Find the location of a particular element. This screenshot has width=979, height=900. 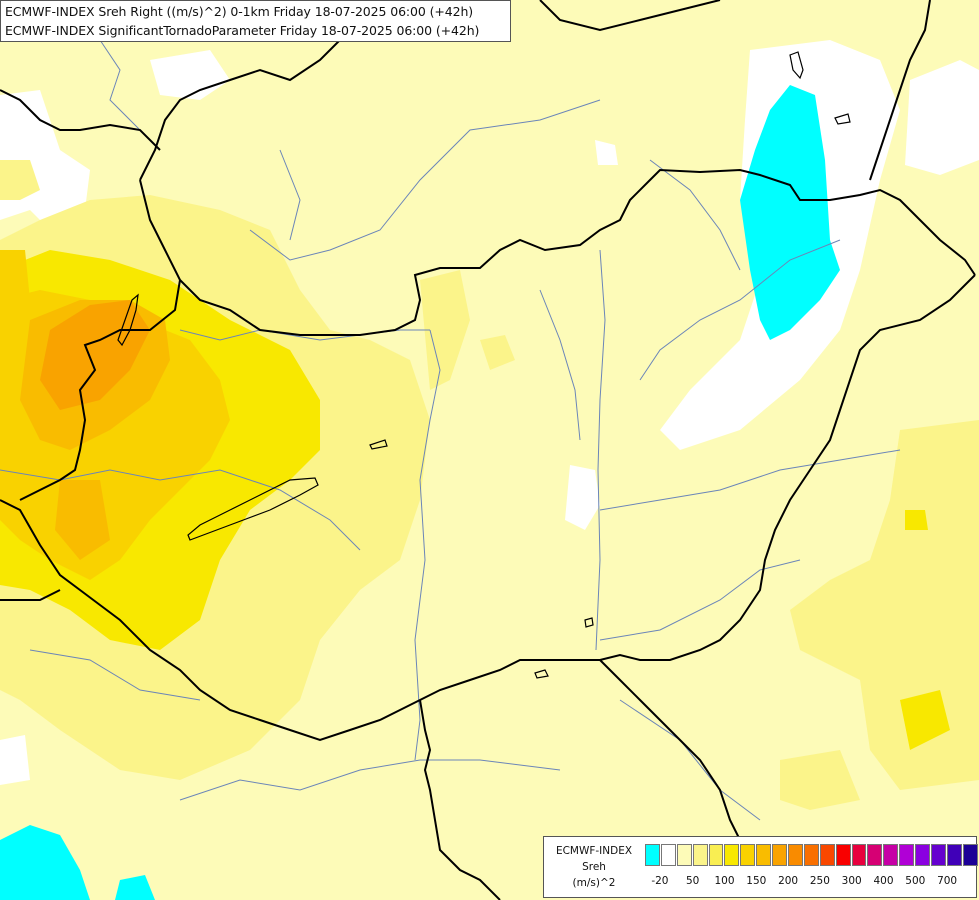

legend-tick-label: 250 is located at coordinates (819, 881).